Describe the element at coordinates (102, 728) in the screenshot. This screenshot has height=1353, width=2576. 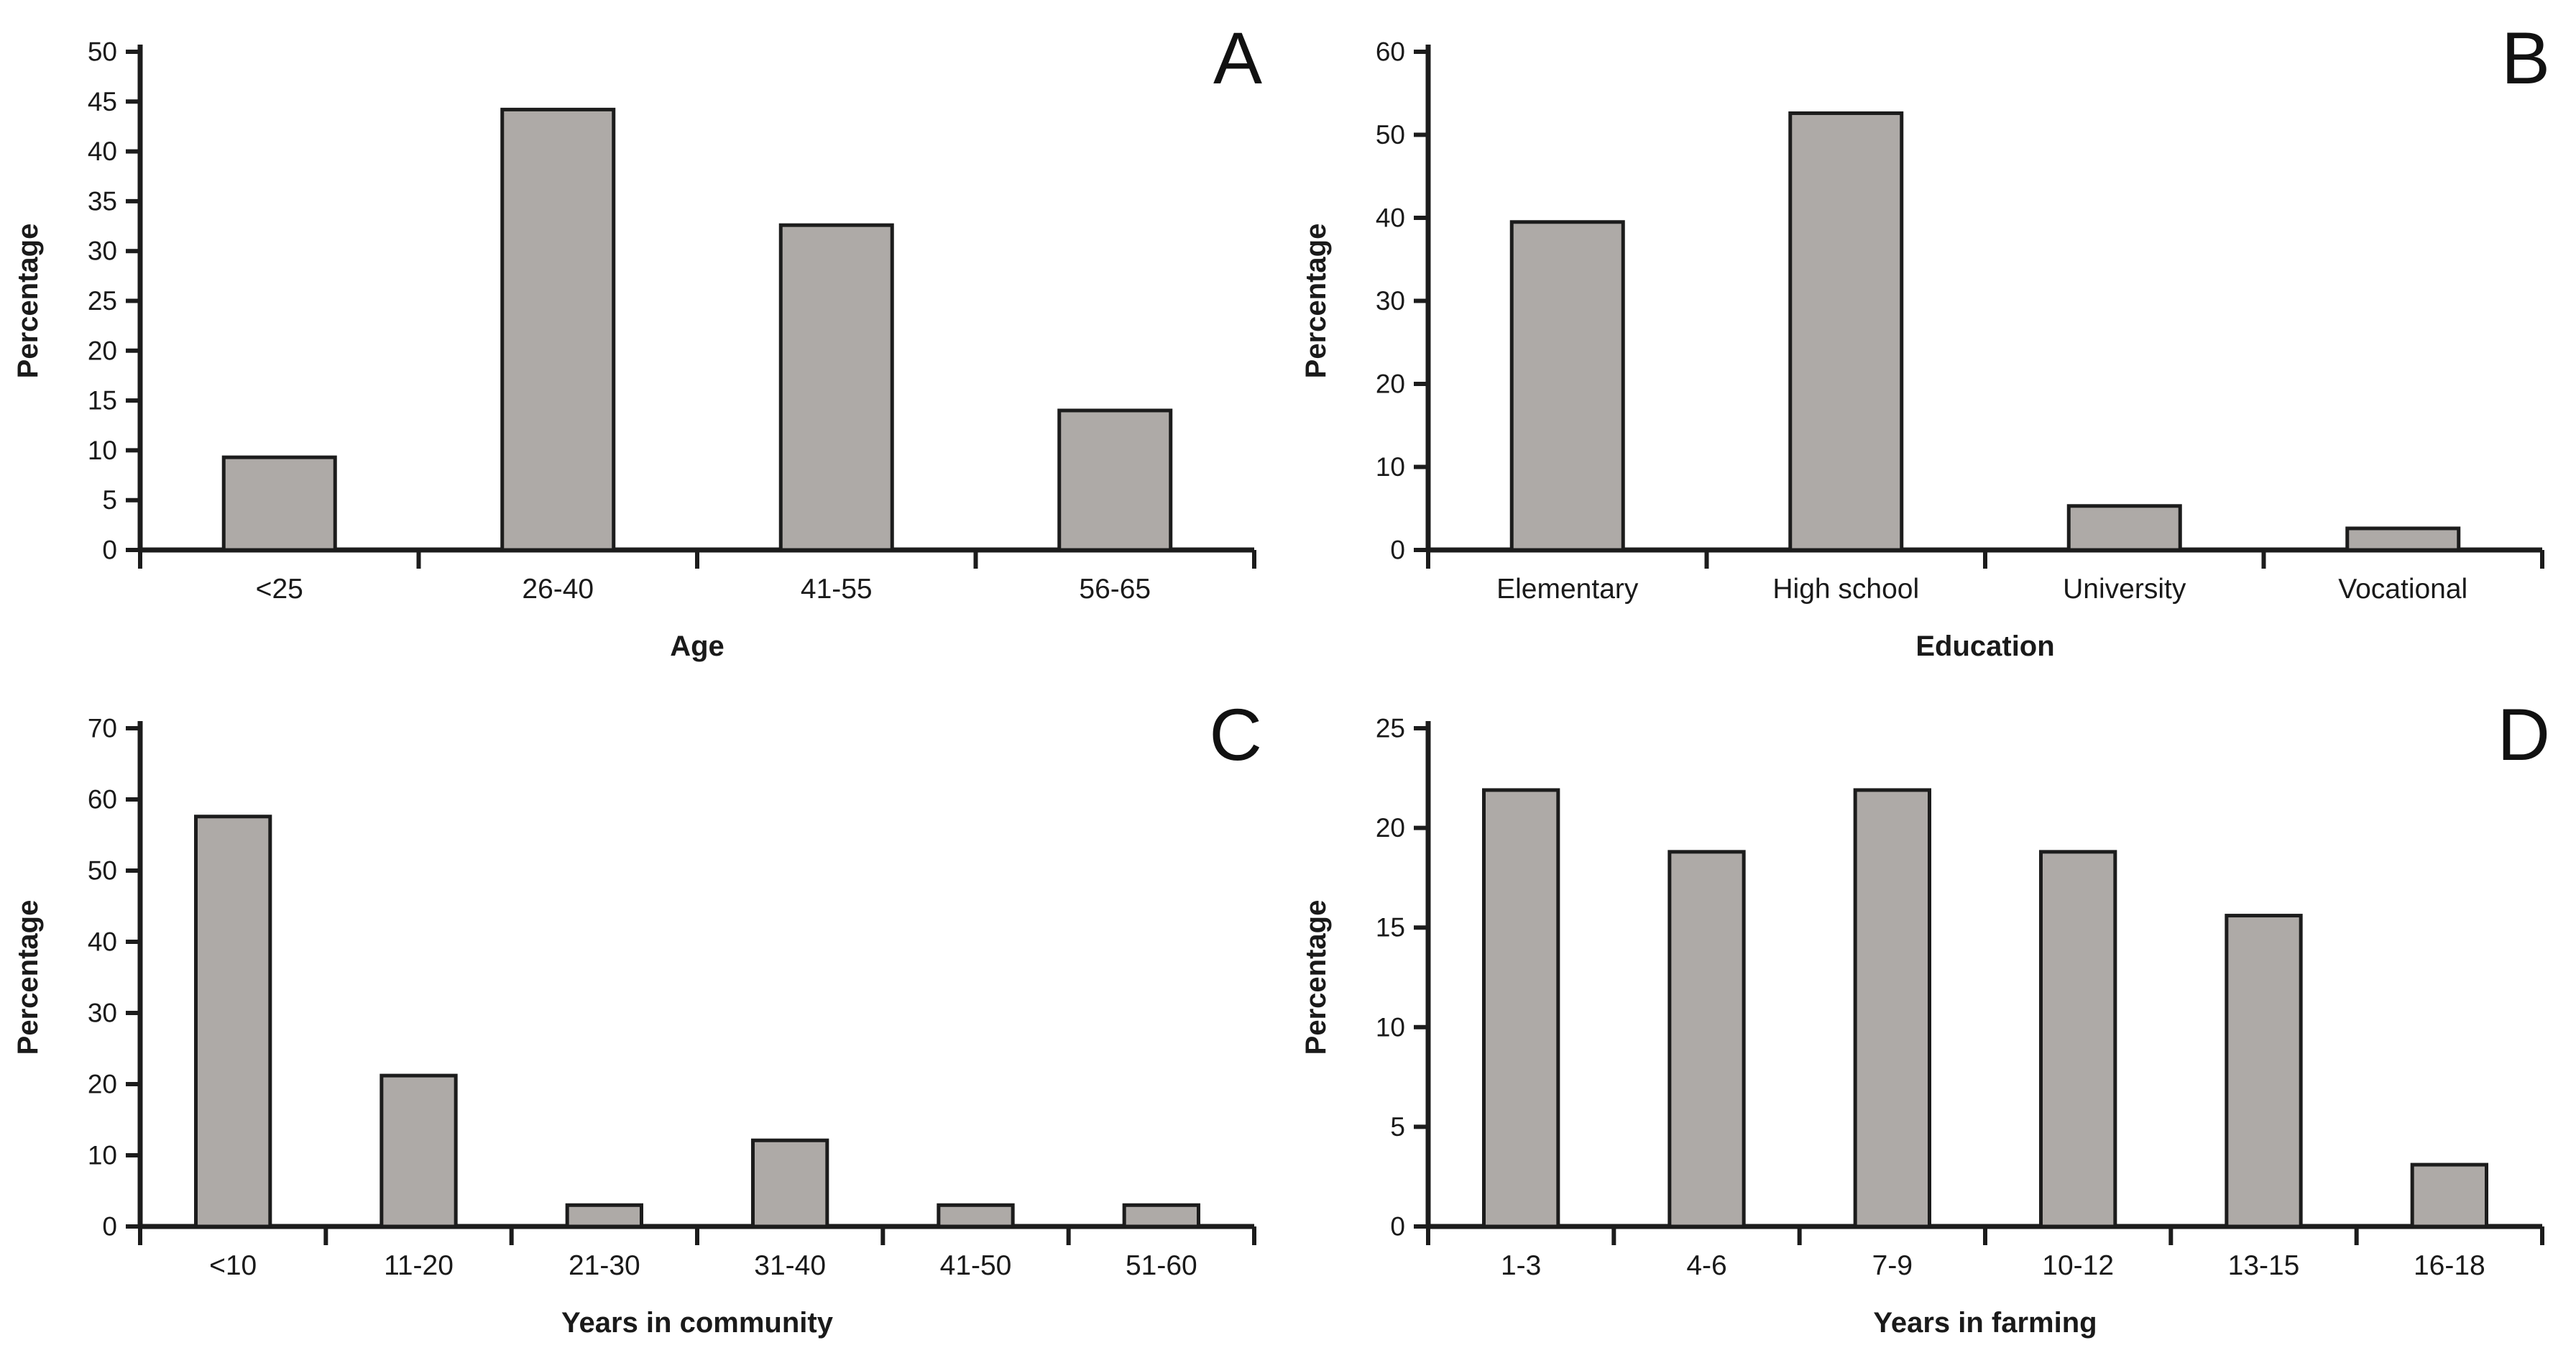
I see `y-tick-label: 70` at that location.